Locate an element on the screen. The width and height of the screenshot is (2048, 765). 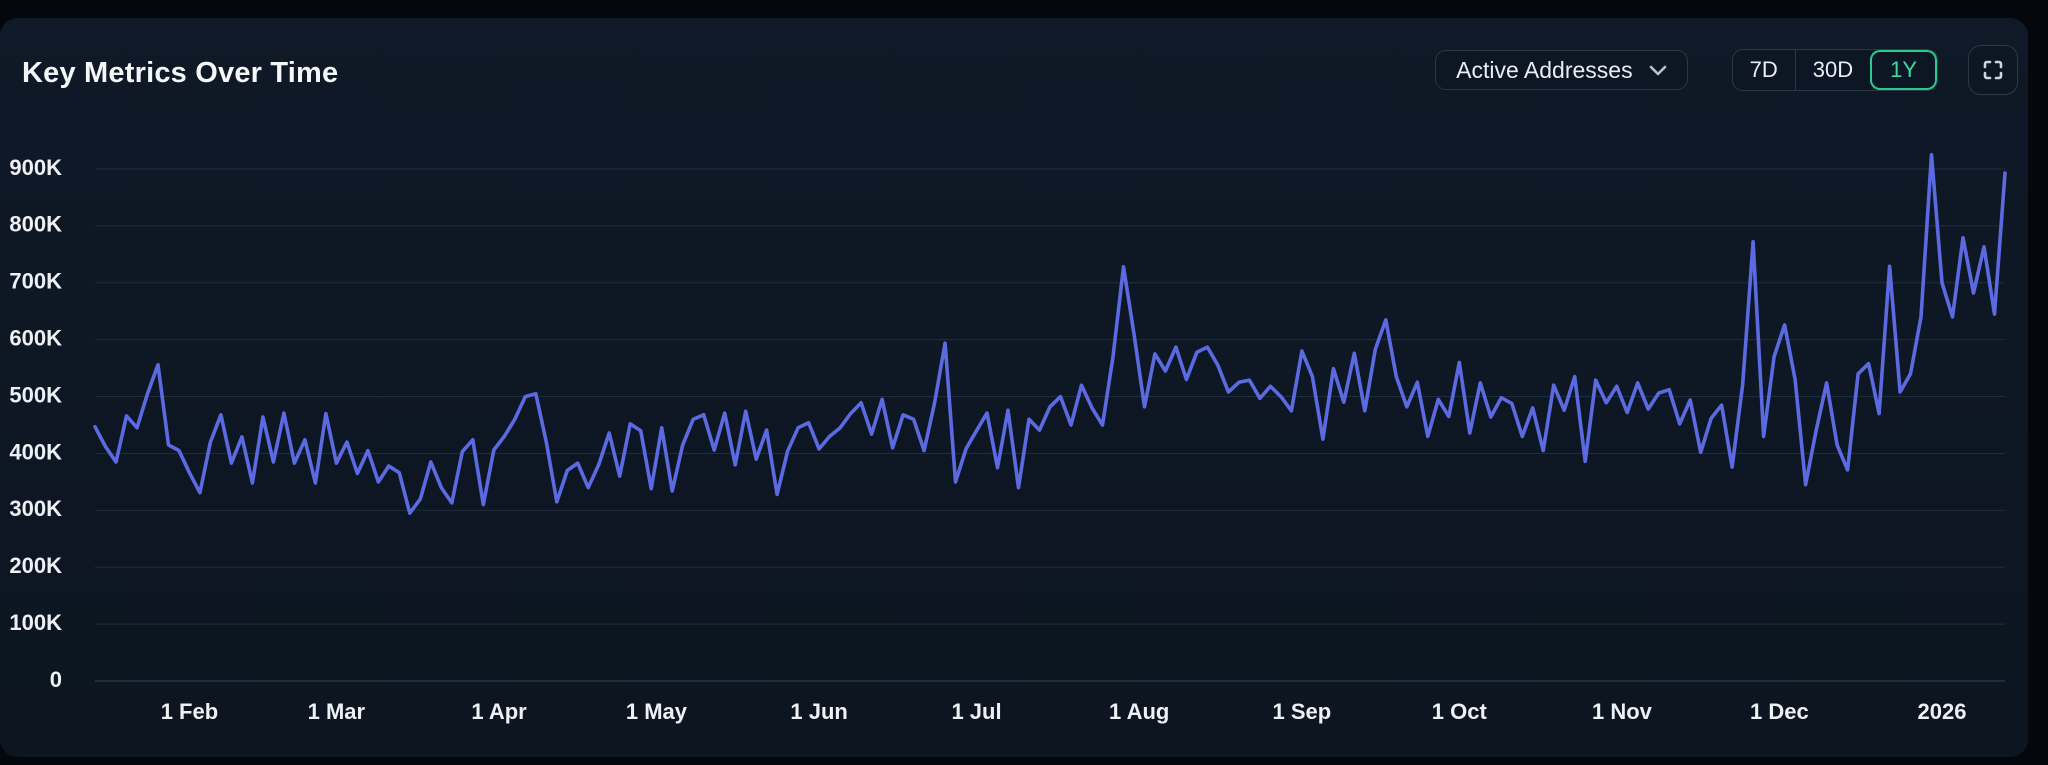
page-title: Key Metrics Over Time is located at coordinates (180, 73).